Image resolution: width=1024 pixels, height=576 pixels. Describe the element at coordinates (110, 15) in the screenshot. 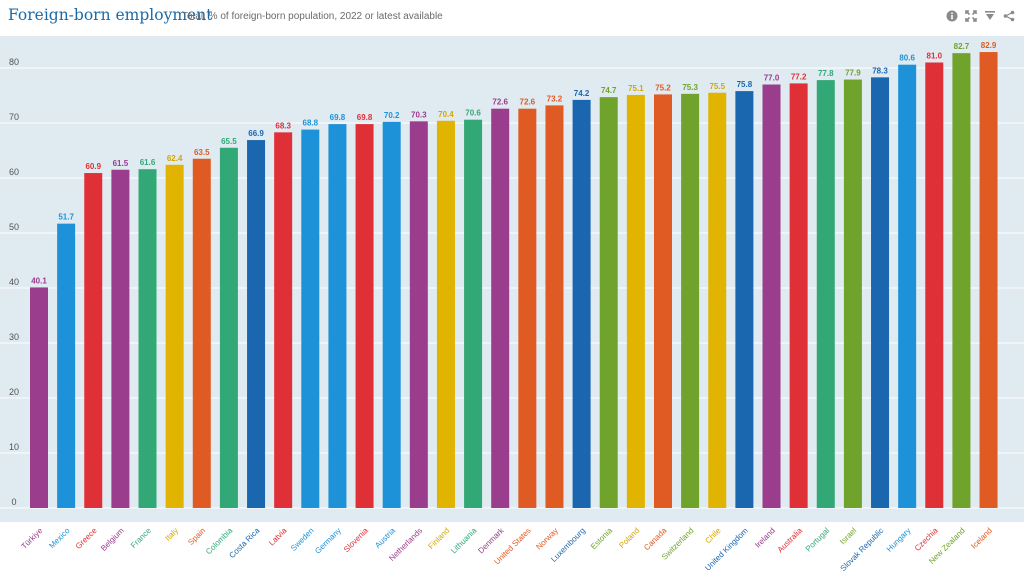

I see `chart-title: Foreign-born employment` at that location.